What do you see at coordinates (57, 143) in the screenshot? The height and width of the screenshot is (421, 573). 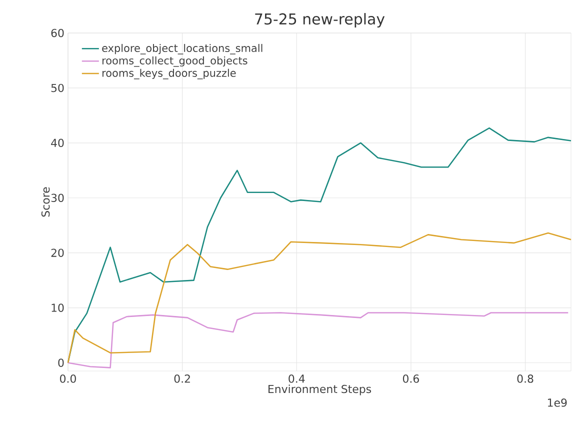 I see `y-tick-label: 40` at bounding box center [57, 143].